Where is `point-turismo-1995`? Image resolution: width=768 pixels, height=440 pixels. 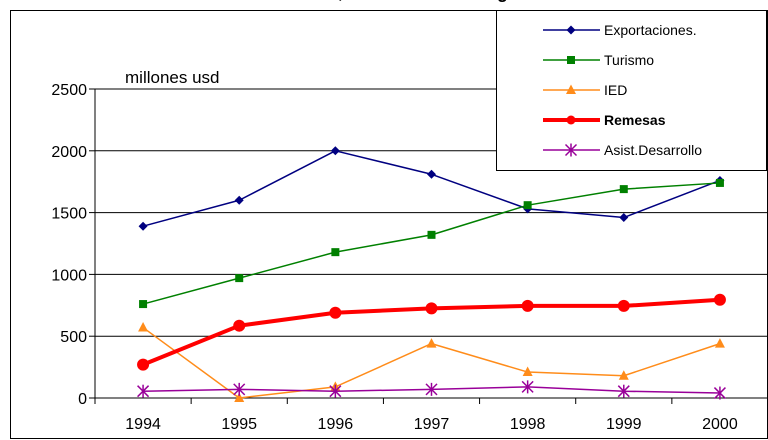
point-turismo-1995 is located at coordinates (239, 278).